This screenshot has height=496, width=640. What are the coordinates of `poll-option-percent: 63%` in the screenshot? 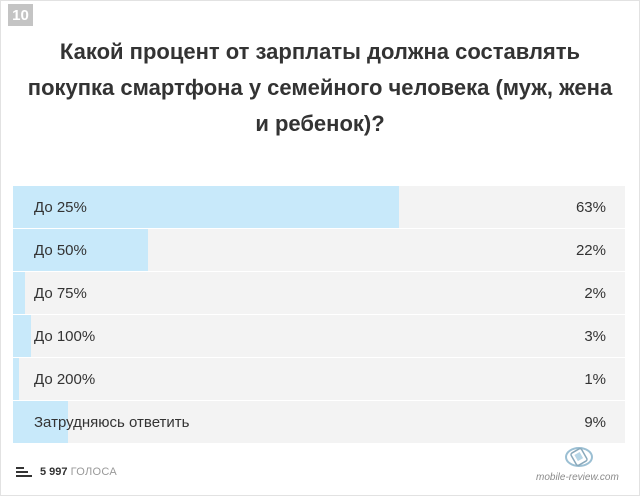 It's located at (590, 207).